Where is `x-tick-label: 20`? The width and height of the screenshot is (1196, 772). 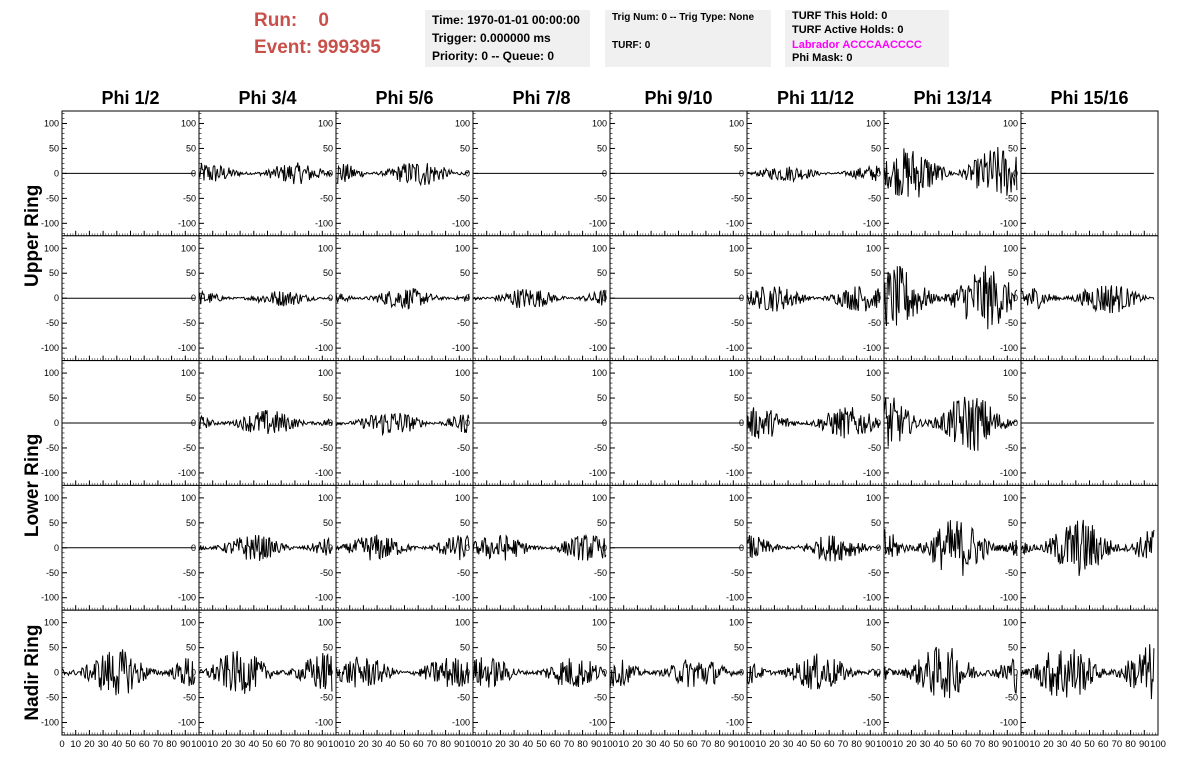 x-tick-label: 20 is located at coordinates (911, 744).